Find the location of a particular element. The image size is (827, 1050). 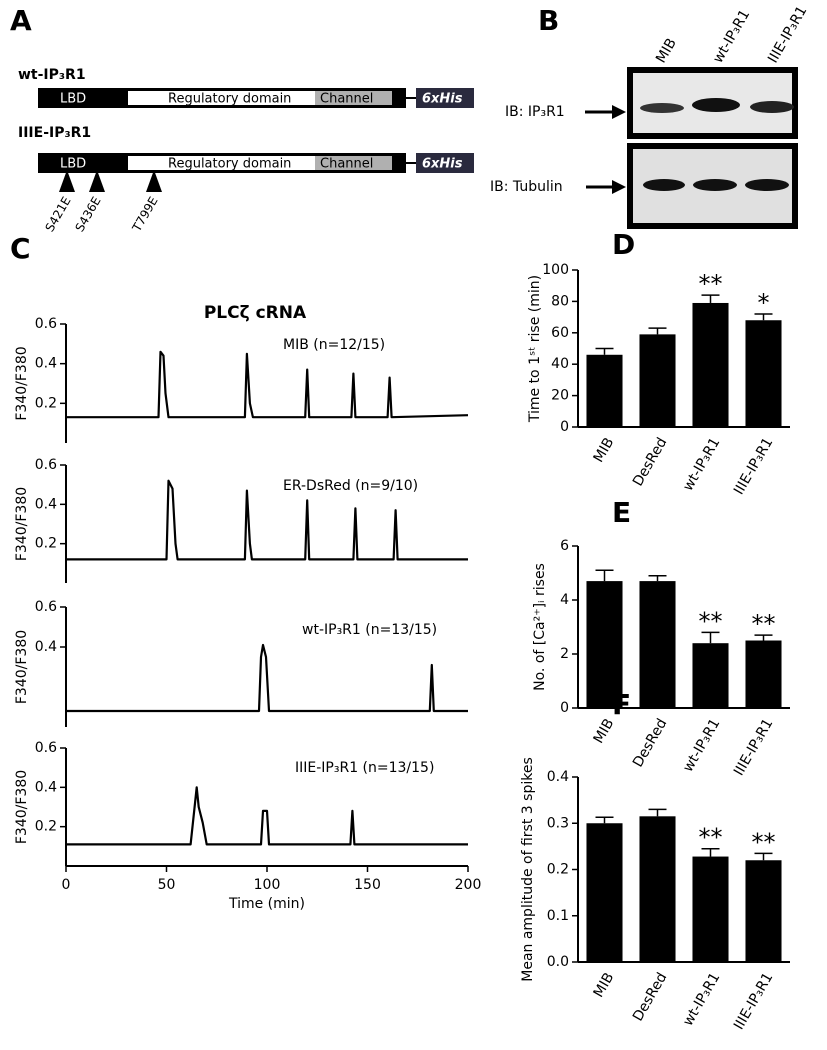

mutation-label: S421E is located at coordinates (57, 214).